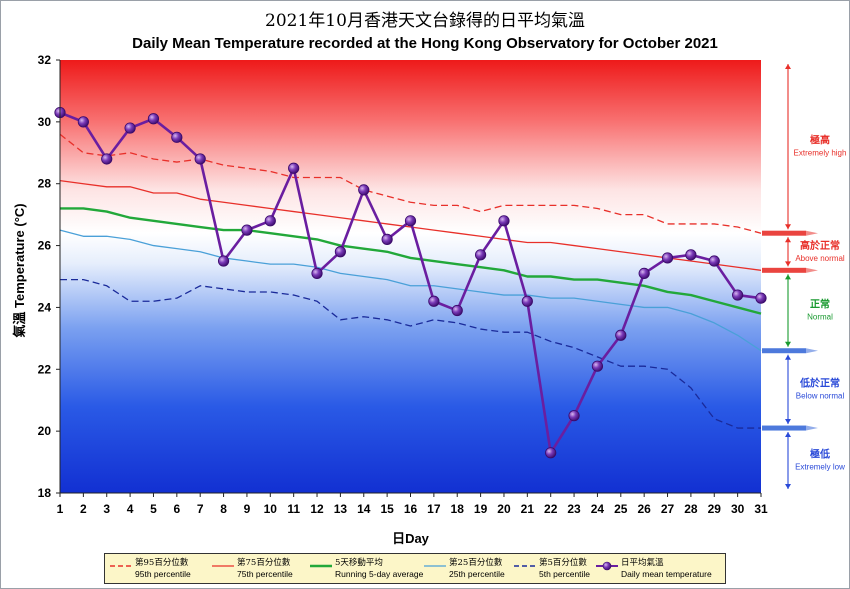 This screenshot has width=850, height=589. I want to click on legend-label-daily-mean-en: Daily mean temperature, so click(666, 574).